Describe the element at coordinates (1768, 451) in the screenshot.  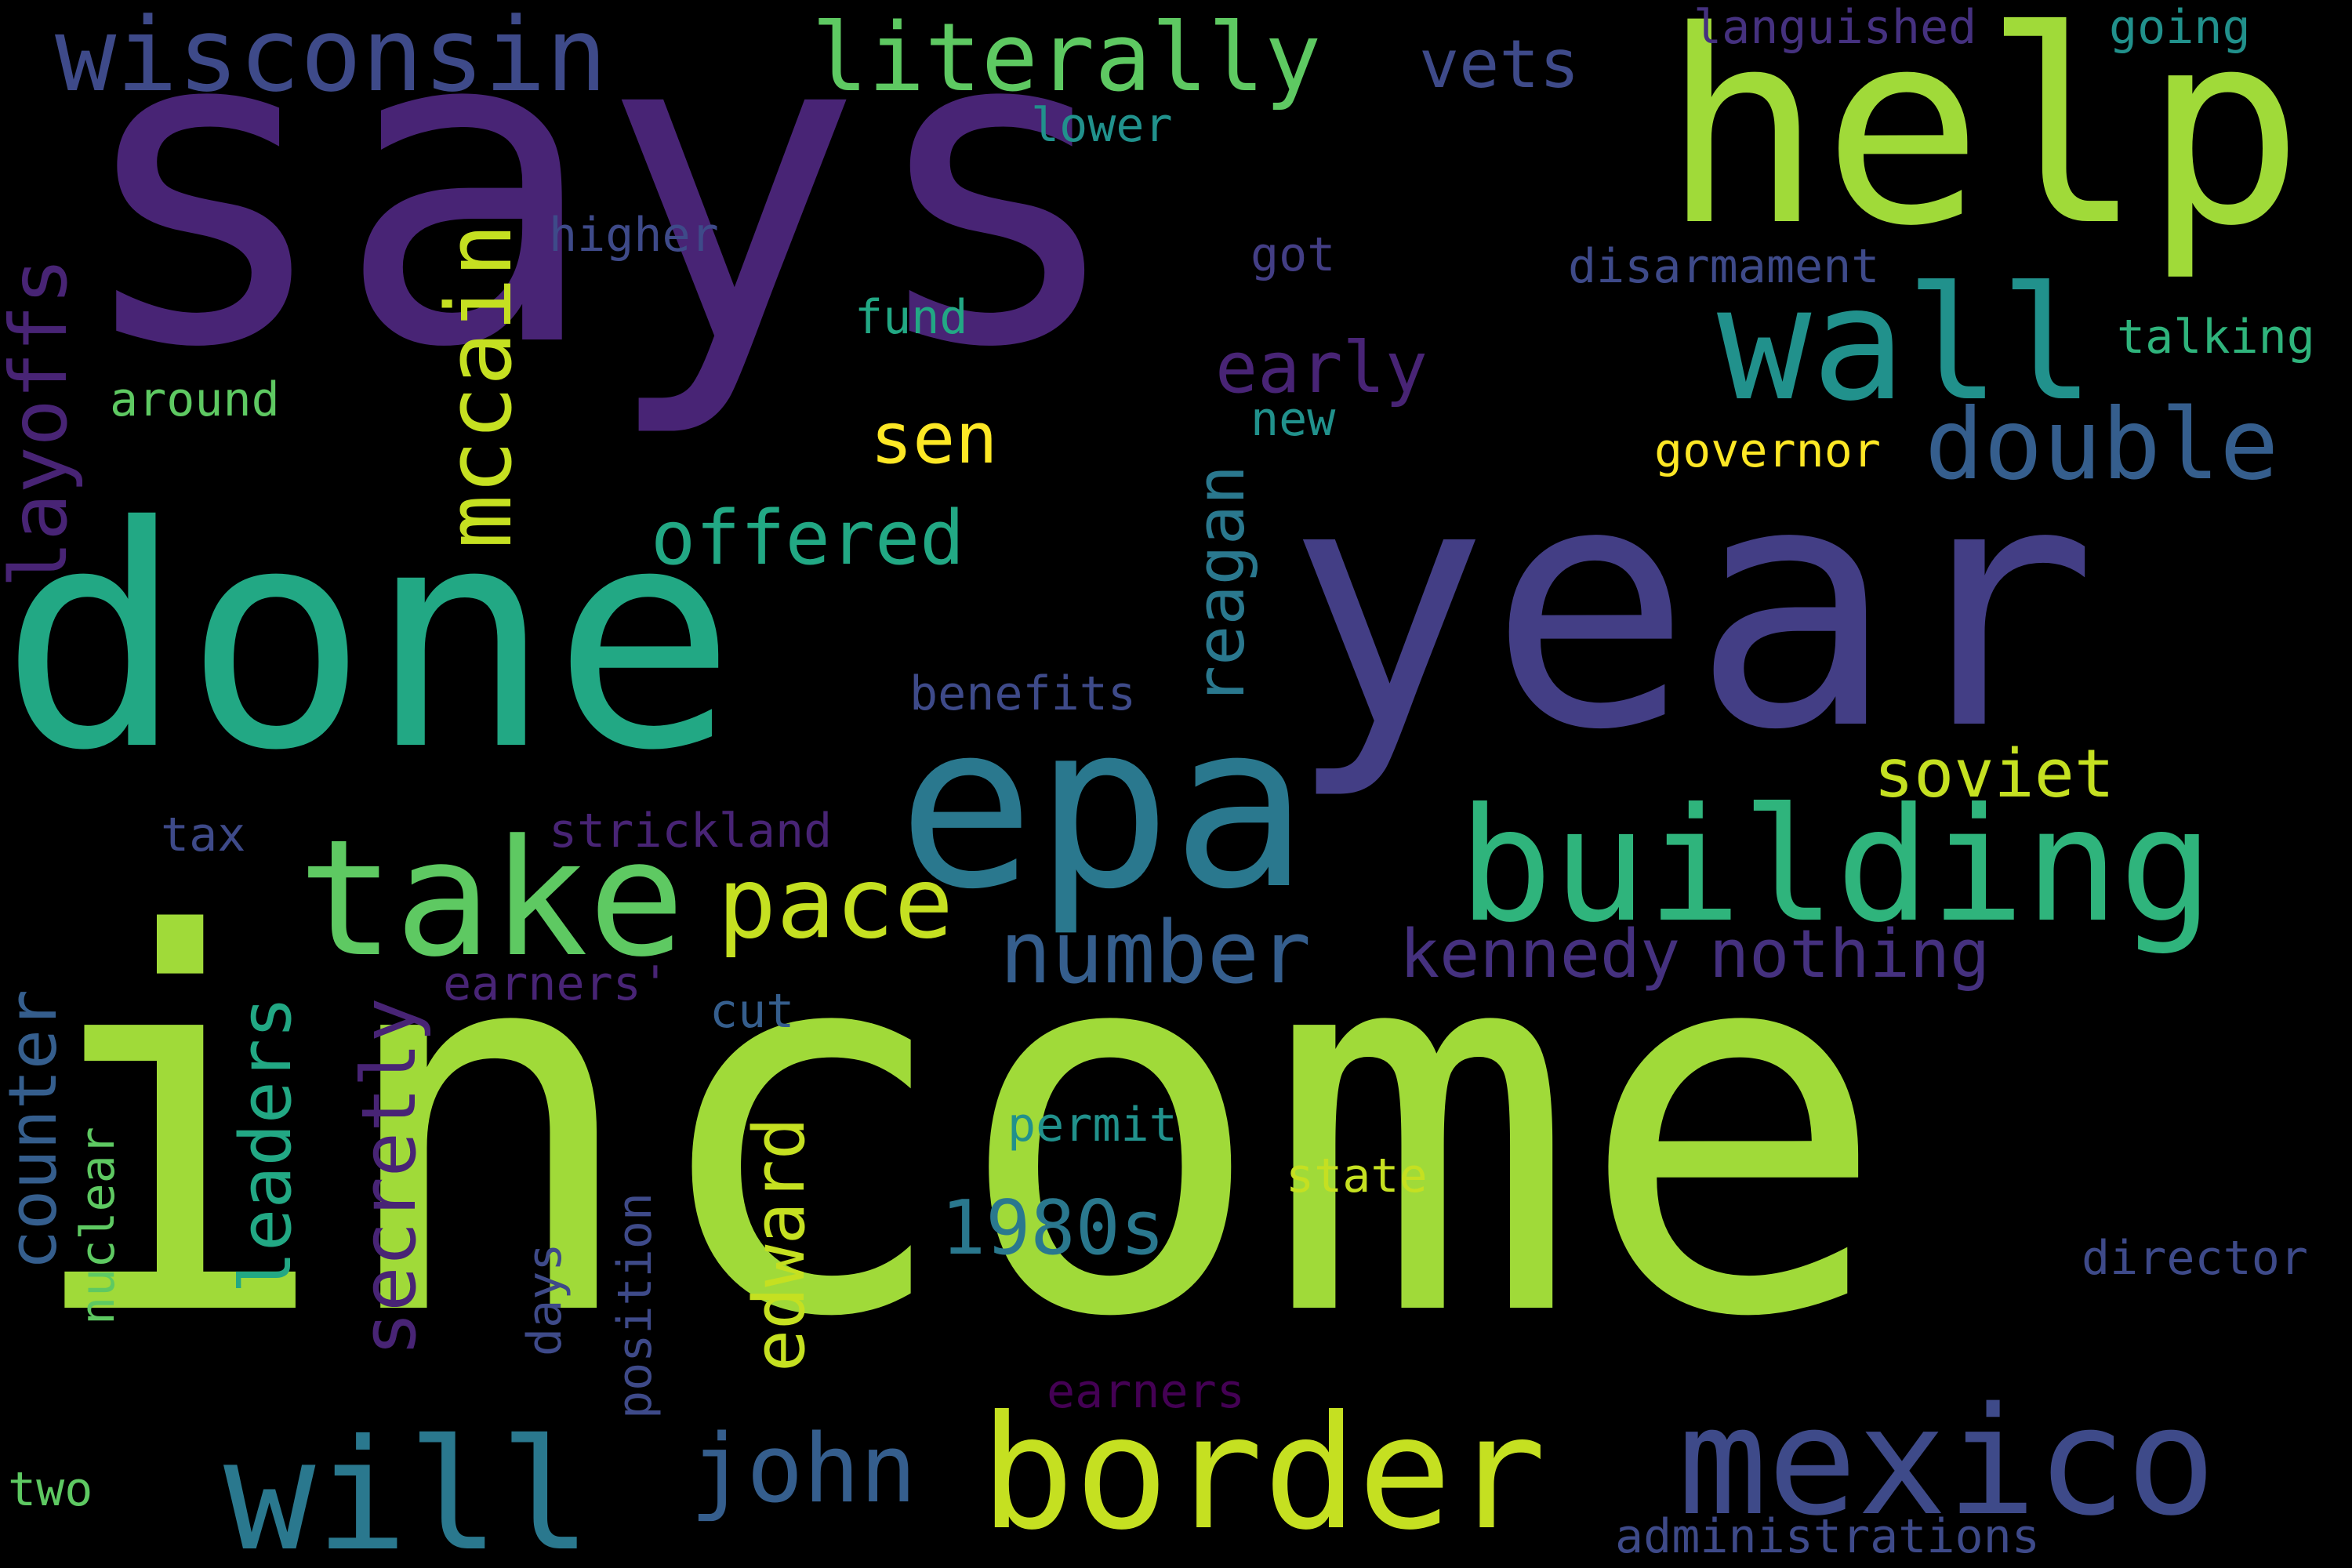
I see `word-governor: governor` at that location.